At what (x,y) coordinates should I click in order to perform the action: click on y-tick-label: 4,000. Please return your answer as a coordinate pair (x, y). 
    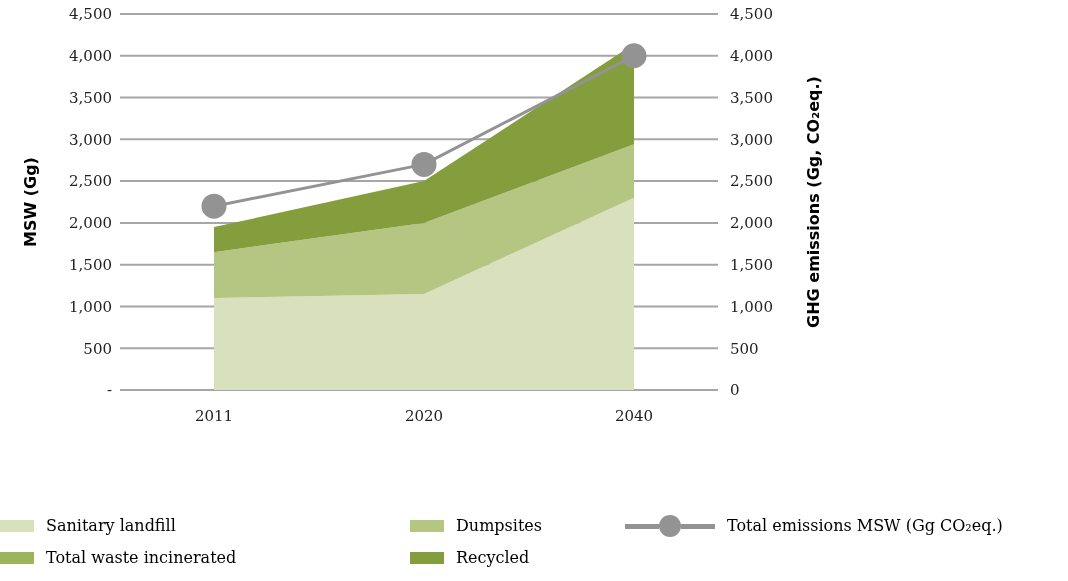
    Looking at the image, I should click on (90, 56).